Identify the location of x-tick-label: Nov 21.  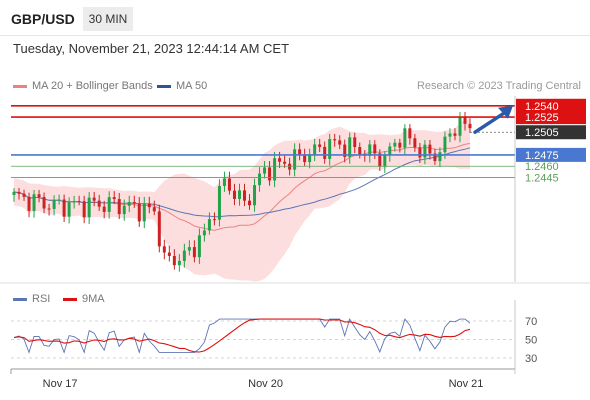
(466, 384).